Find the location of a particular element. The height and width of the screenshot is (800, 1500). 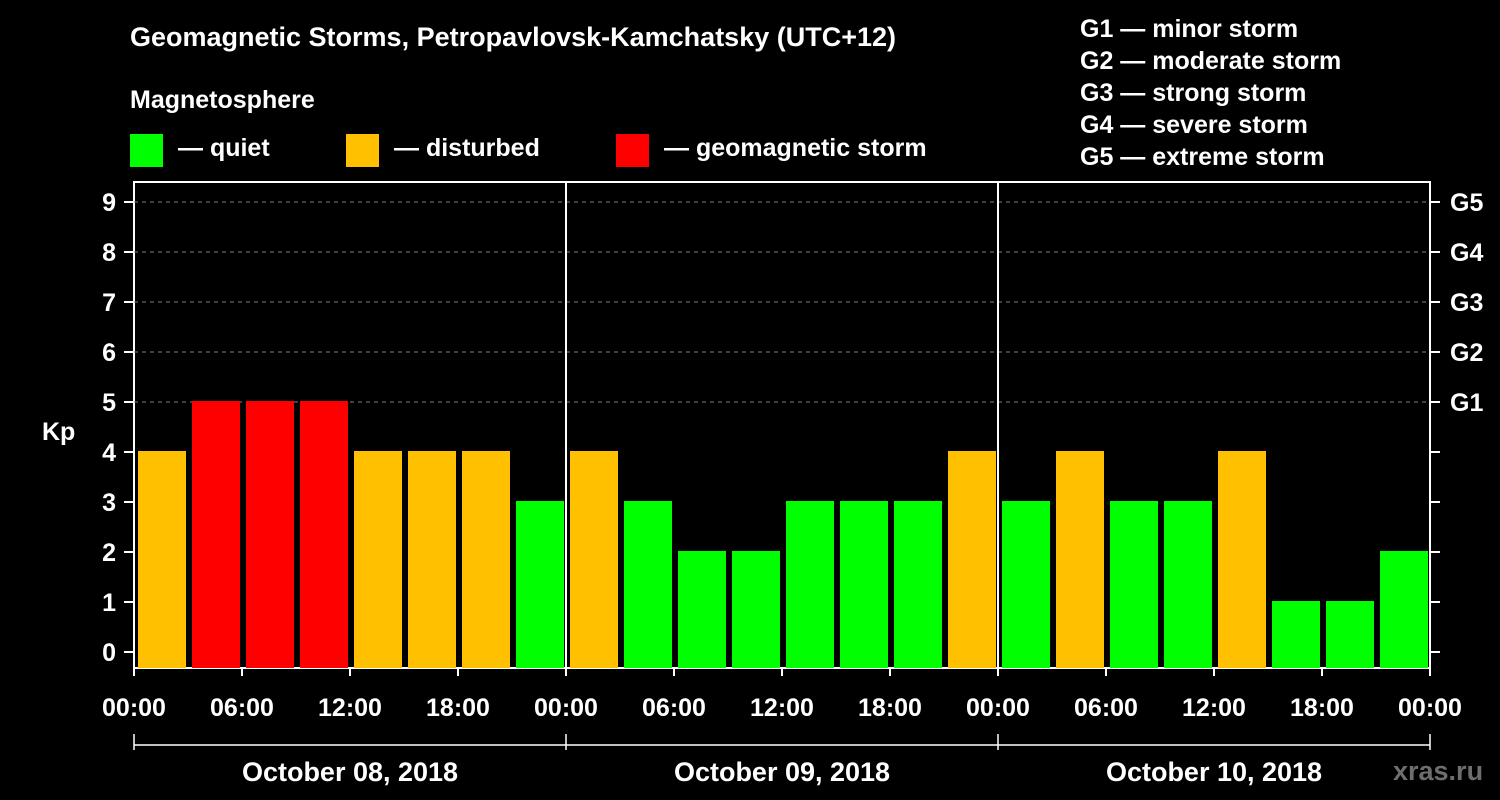

g1-legend: G1 — minor storm is located at coordinates (1189, 29).